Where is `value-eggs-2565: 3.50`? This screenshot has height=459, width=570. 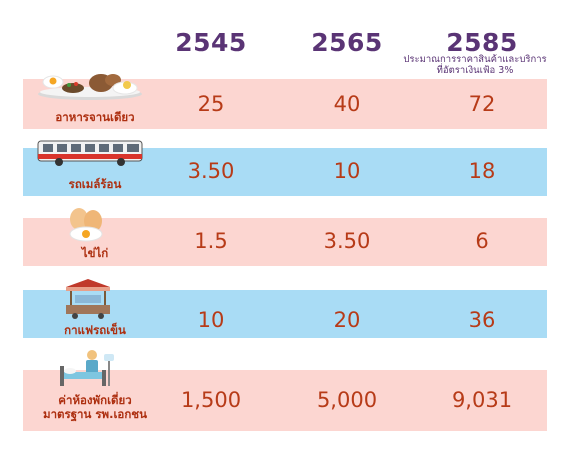
value-eggs-2565: 3.50 is located at coordinates (347, 241).